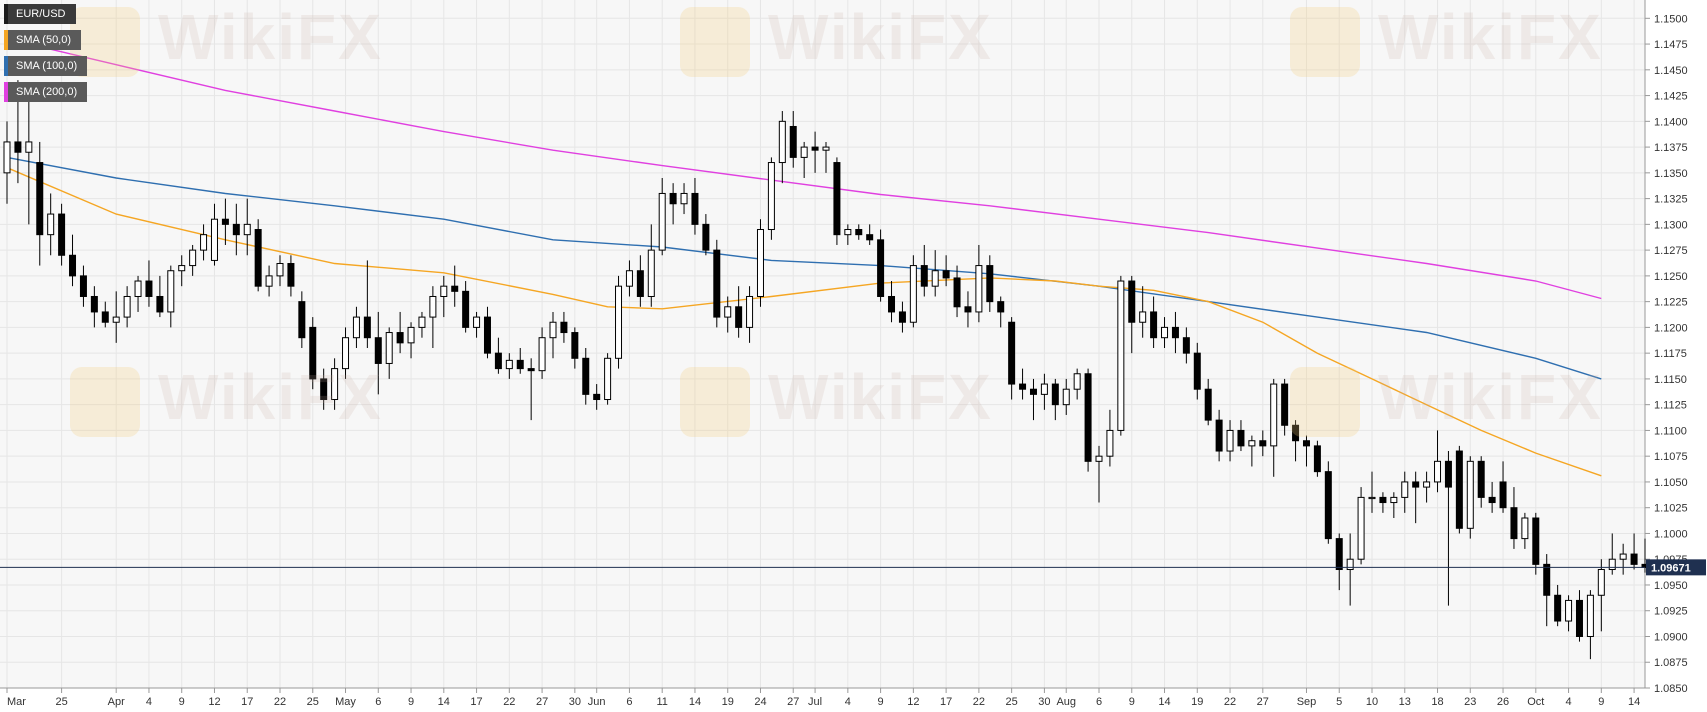  What do you see at coordinates (43, 40) in the screenshot?
I see `legend-item-sma50: SMA (50,0)` at bounding box center [43, 40].